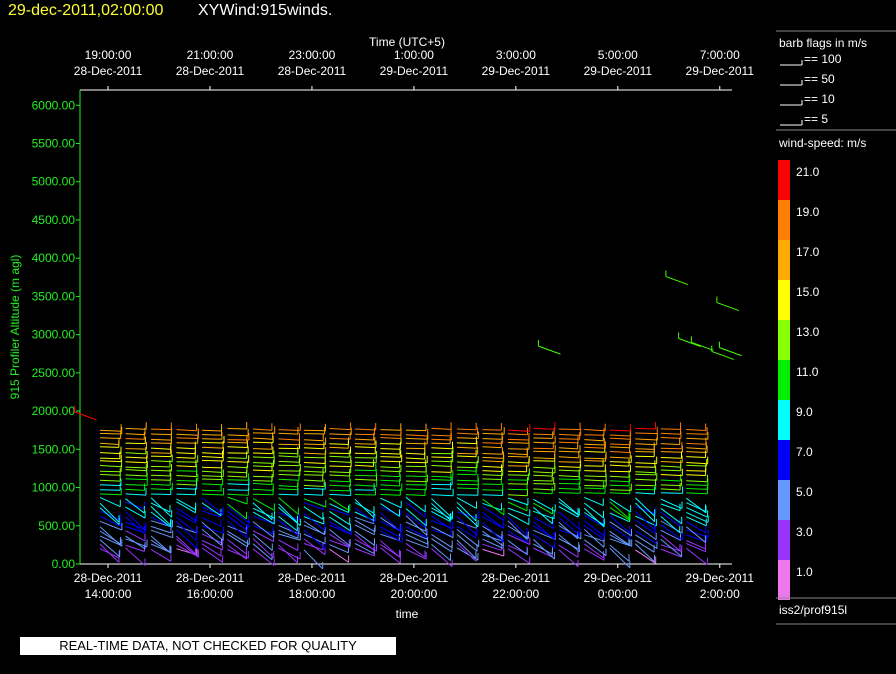  I want to click on x-tick-date: 28-Dec-2011, so click(312, 578).